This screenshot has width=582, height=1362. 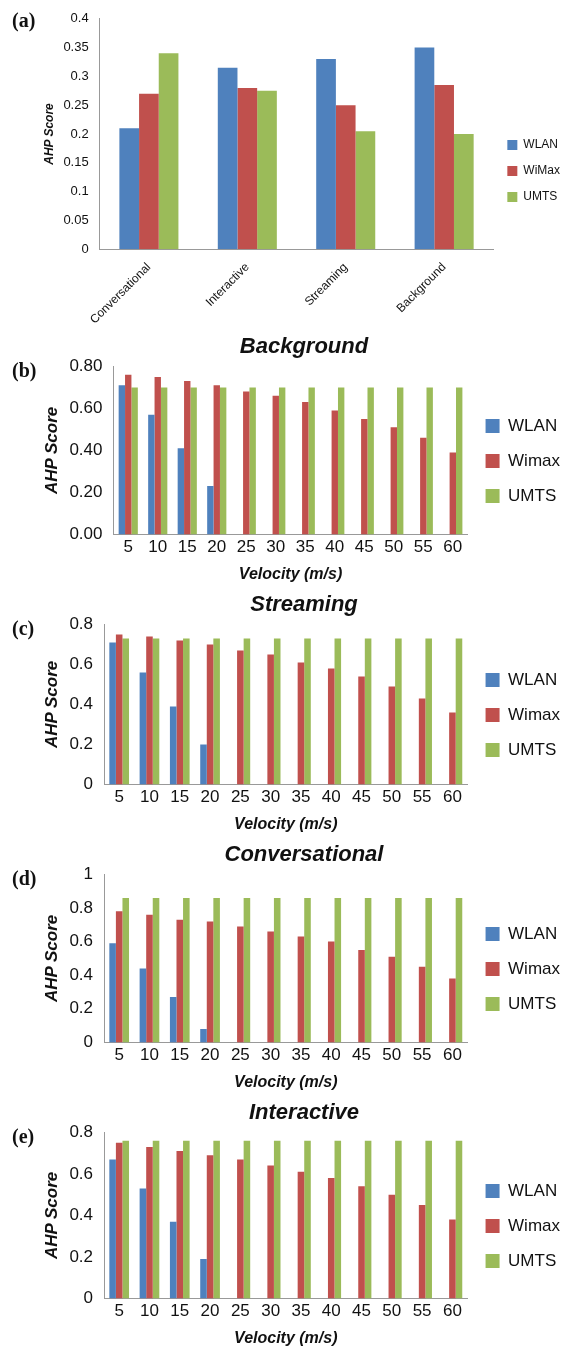 What do you see at coordinates (76, 47) in the screenshot?
I see `y-tick-label: 0.35` at bounding box center [76, 47].